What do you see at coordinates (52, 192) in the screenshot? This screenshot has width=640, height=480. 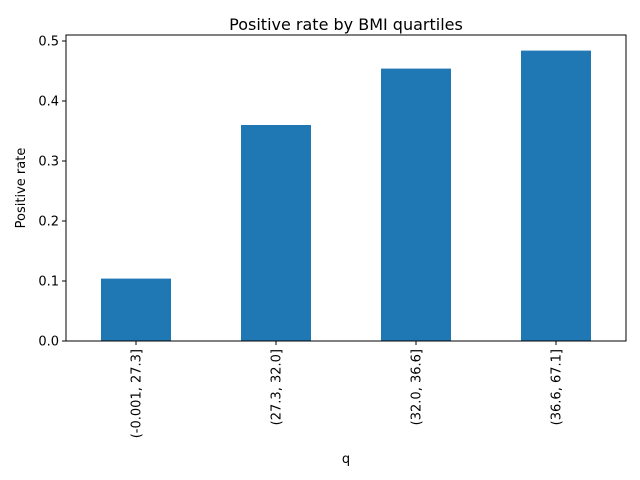 I see `y-ticks: 0.0 0.1 0.2 0.3 0.4 0.5` at bounding box center [52, 192].